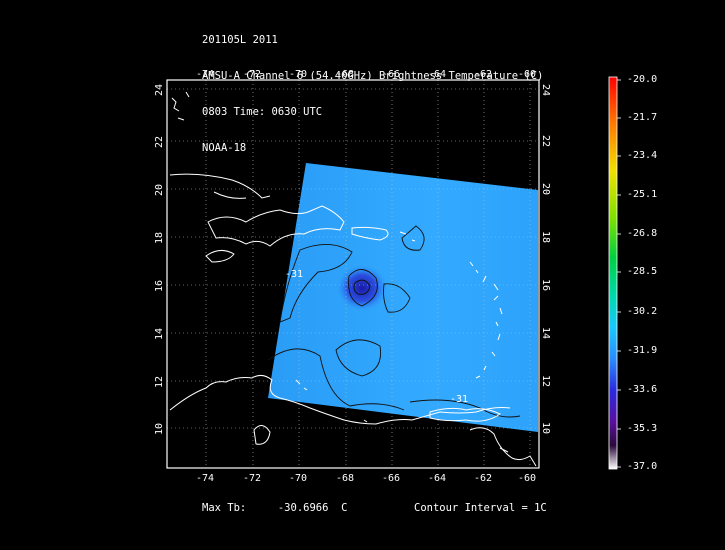 This screenshot has height=550, width=725. What do you see at coordinates (642, 79) in the screenshot?
I see `colorbar-label: -20.0` at bounding box center [642, 79].